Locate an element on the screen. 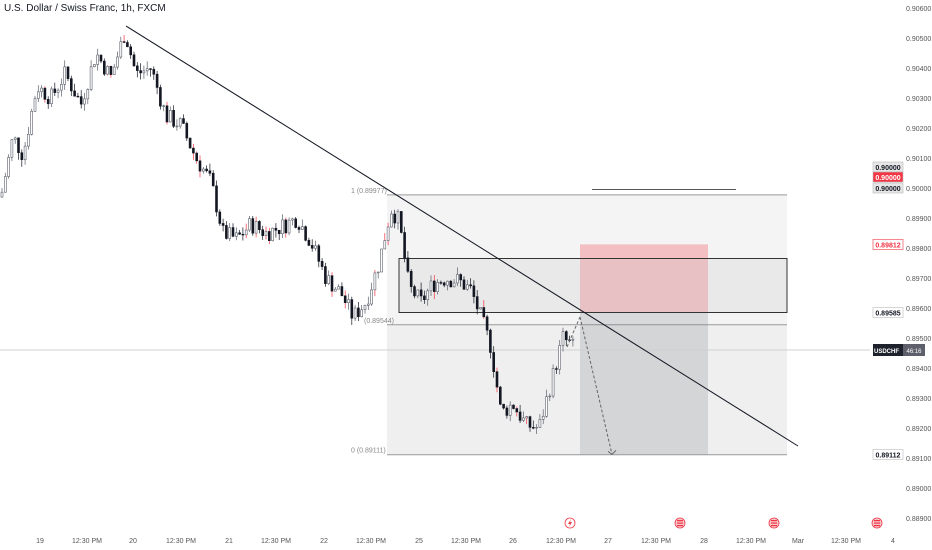  price-label-target is located at coordinates (888, 454).